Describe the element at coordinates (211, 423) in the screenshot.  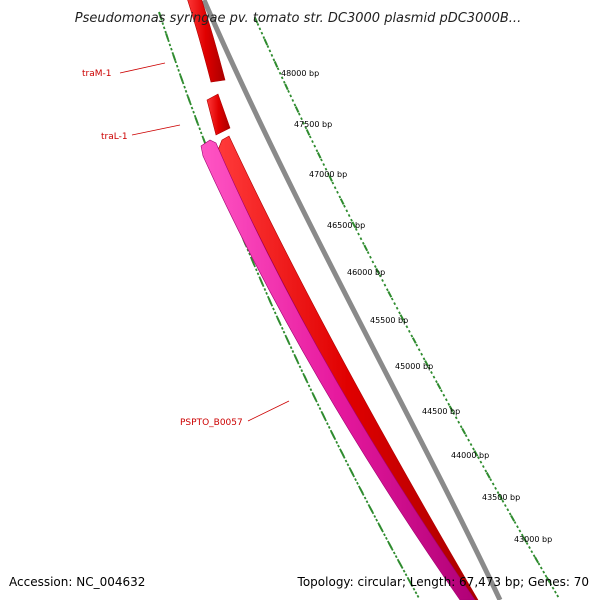
I see `gene-label-PSPTO_B0057: PSPTO_B0057` at that location.